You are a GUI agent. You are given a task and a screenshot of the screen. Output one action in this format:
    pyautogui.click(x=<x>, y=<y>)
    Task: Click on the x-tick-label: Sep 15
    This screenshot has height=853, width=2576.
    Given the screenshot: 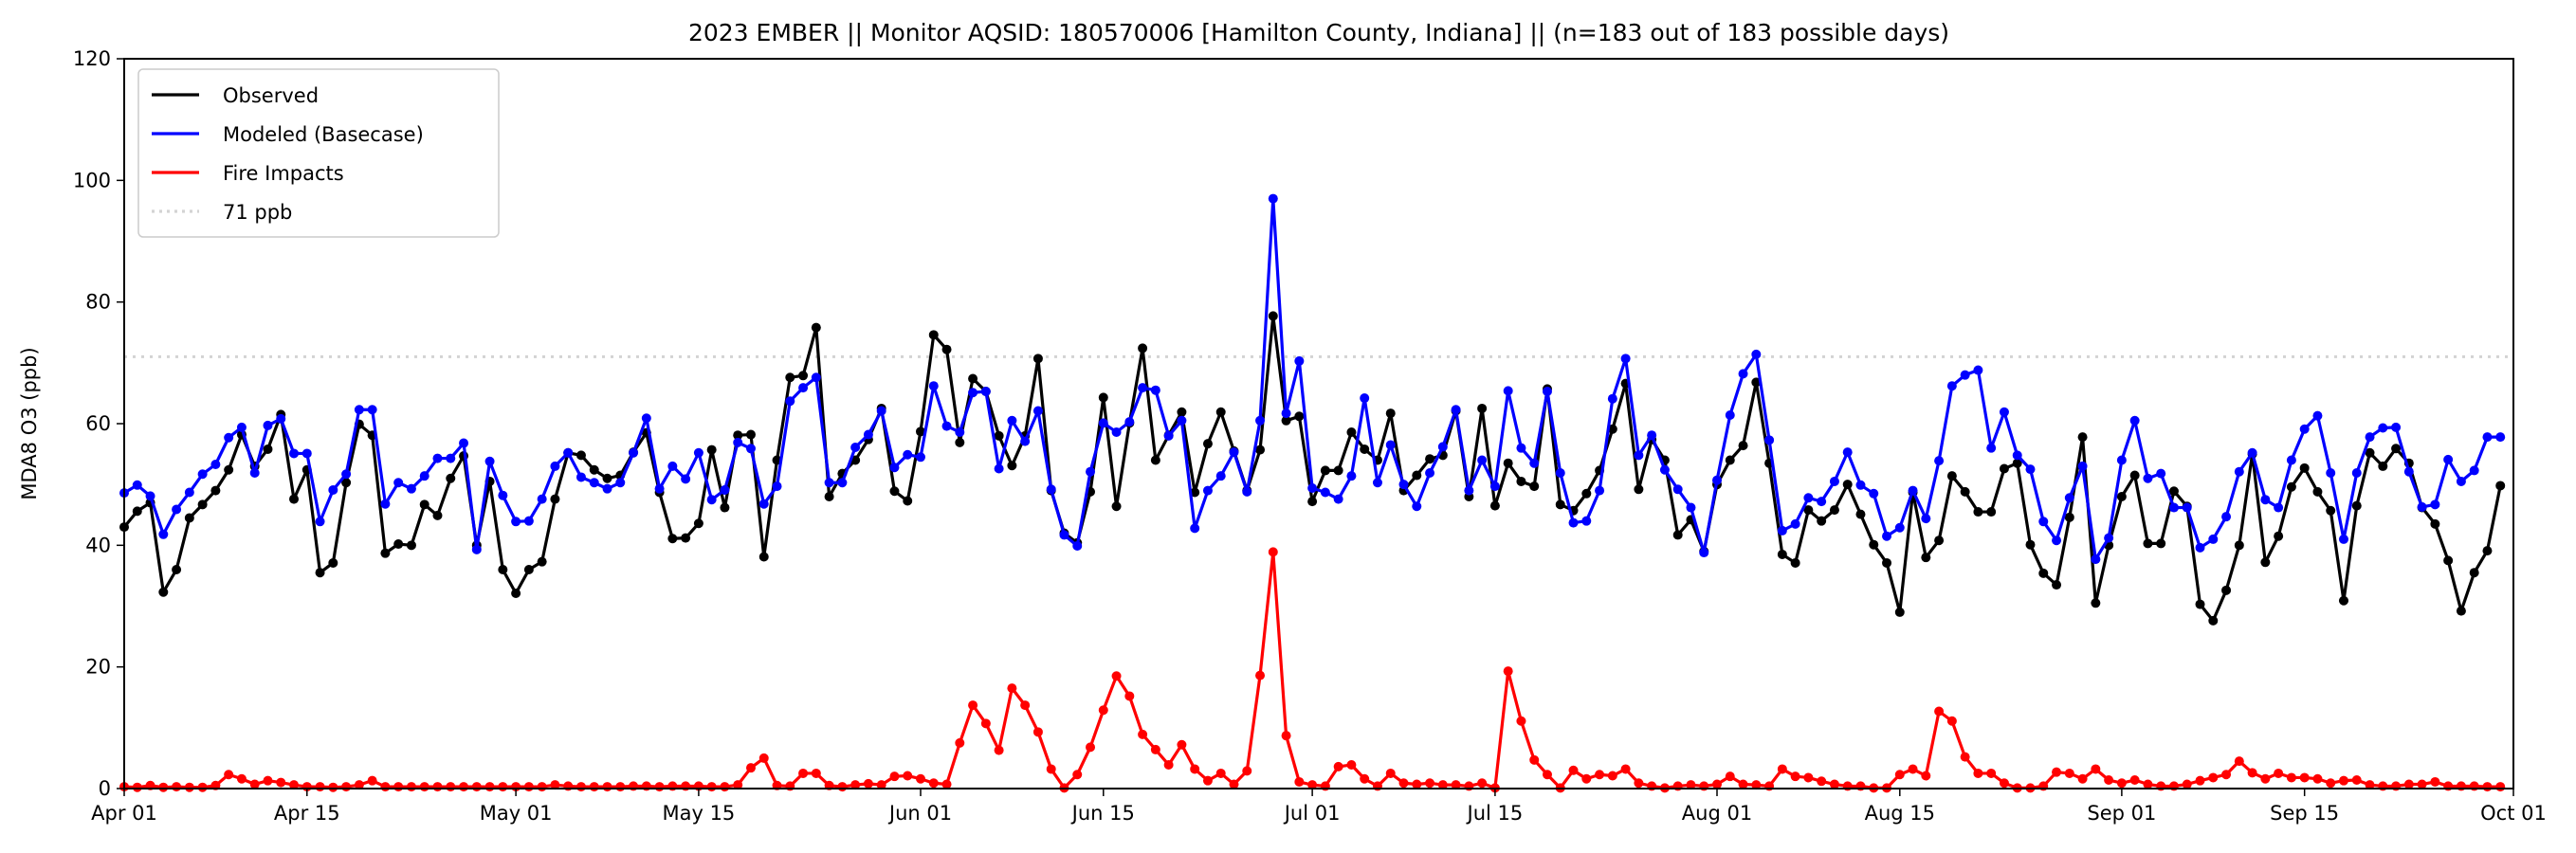 What is the action you would take?
    pyautogui.click(x=2304, y=813)
    